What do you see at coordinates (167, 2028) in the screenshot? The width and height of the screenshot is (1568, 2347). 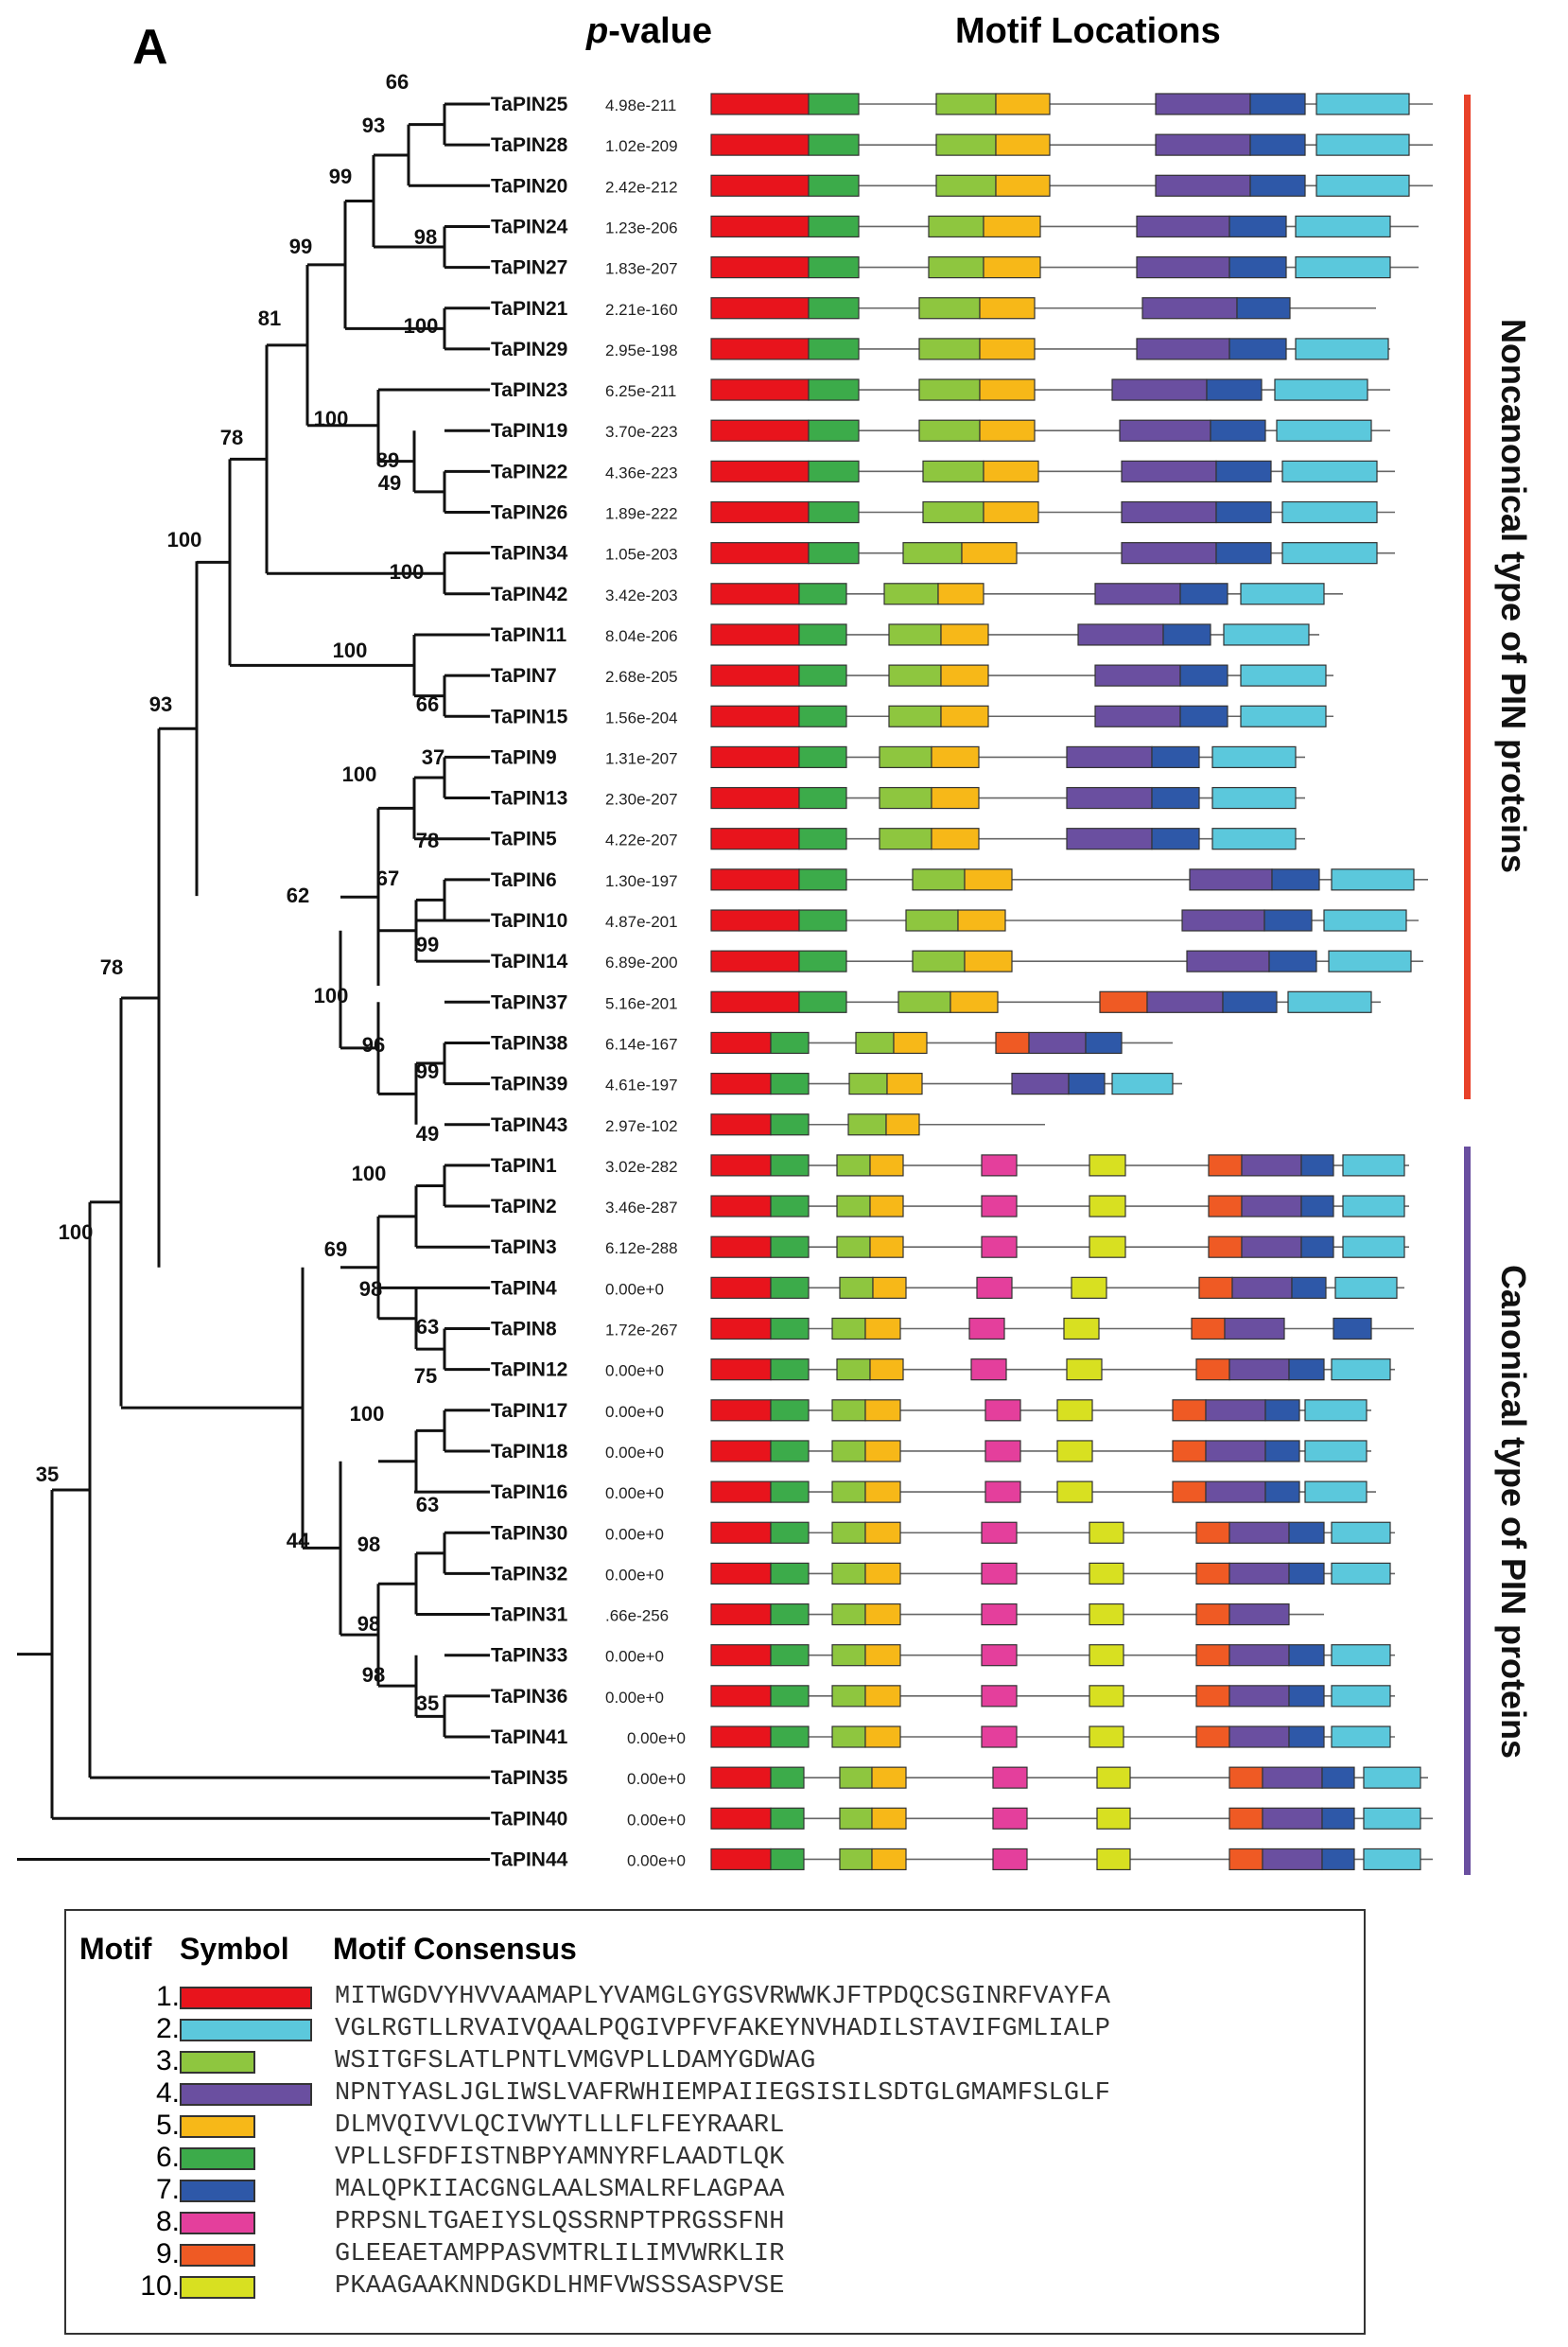 I see `legend-motif-number: 2.` at bounding box center [167, 2028].